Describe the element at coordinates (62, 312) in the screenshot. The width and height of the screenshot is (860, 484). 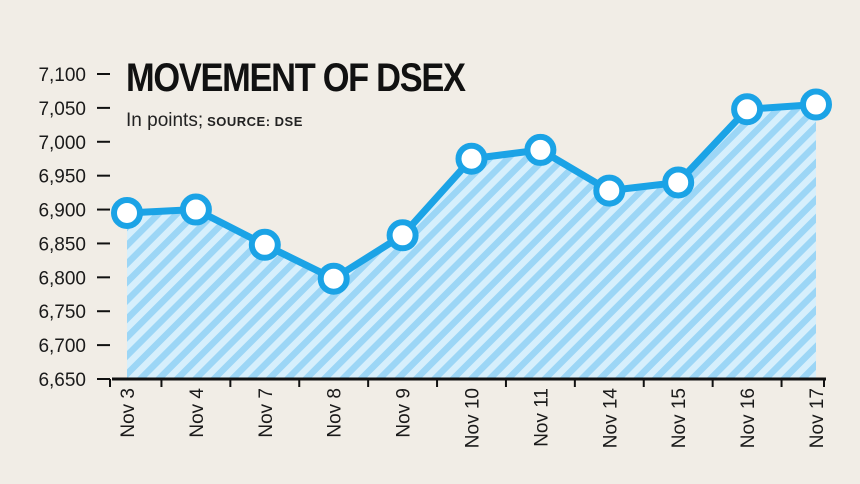
I see `y-tick-label: 6,750` at that location.